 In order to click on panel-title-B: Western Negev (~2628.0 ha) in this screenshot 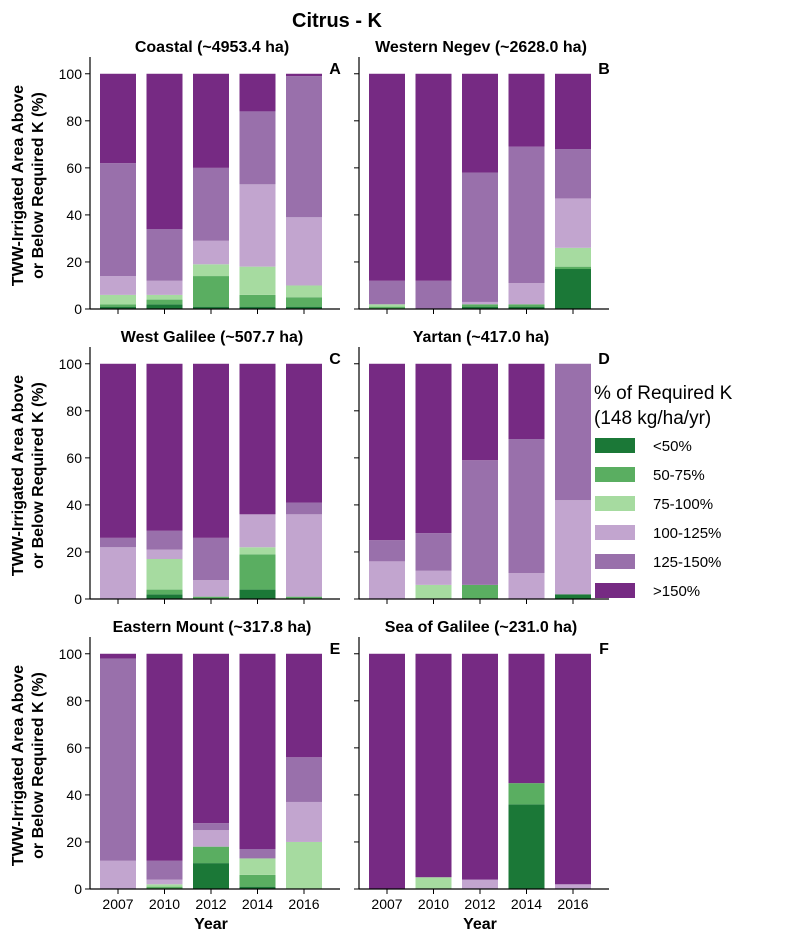, I will do `click(481, 47)`.